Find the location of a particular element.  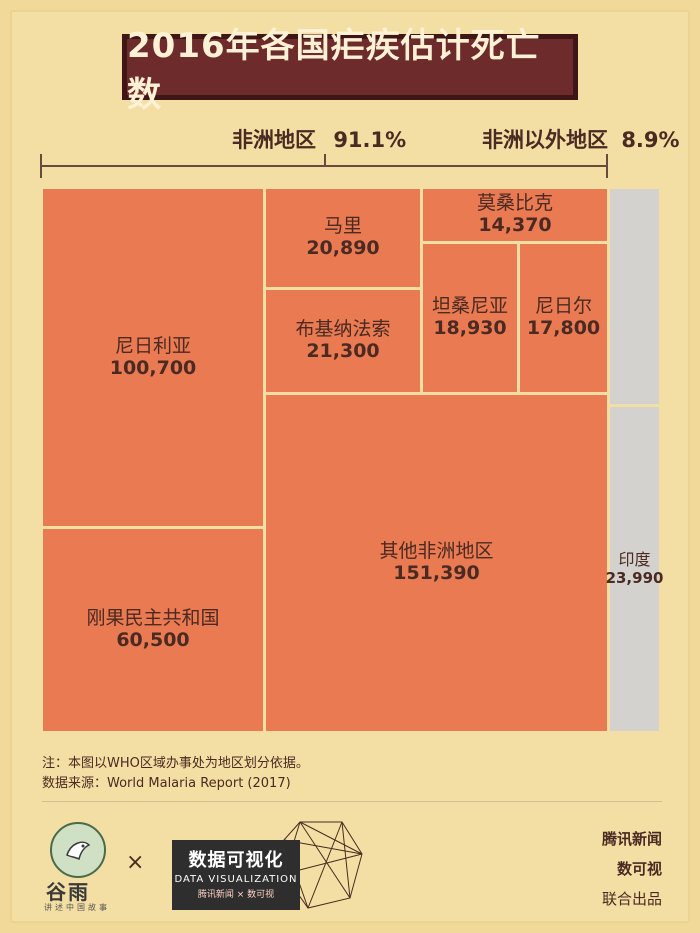

guyu-logo-icon is located at coordinates (78, 850).